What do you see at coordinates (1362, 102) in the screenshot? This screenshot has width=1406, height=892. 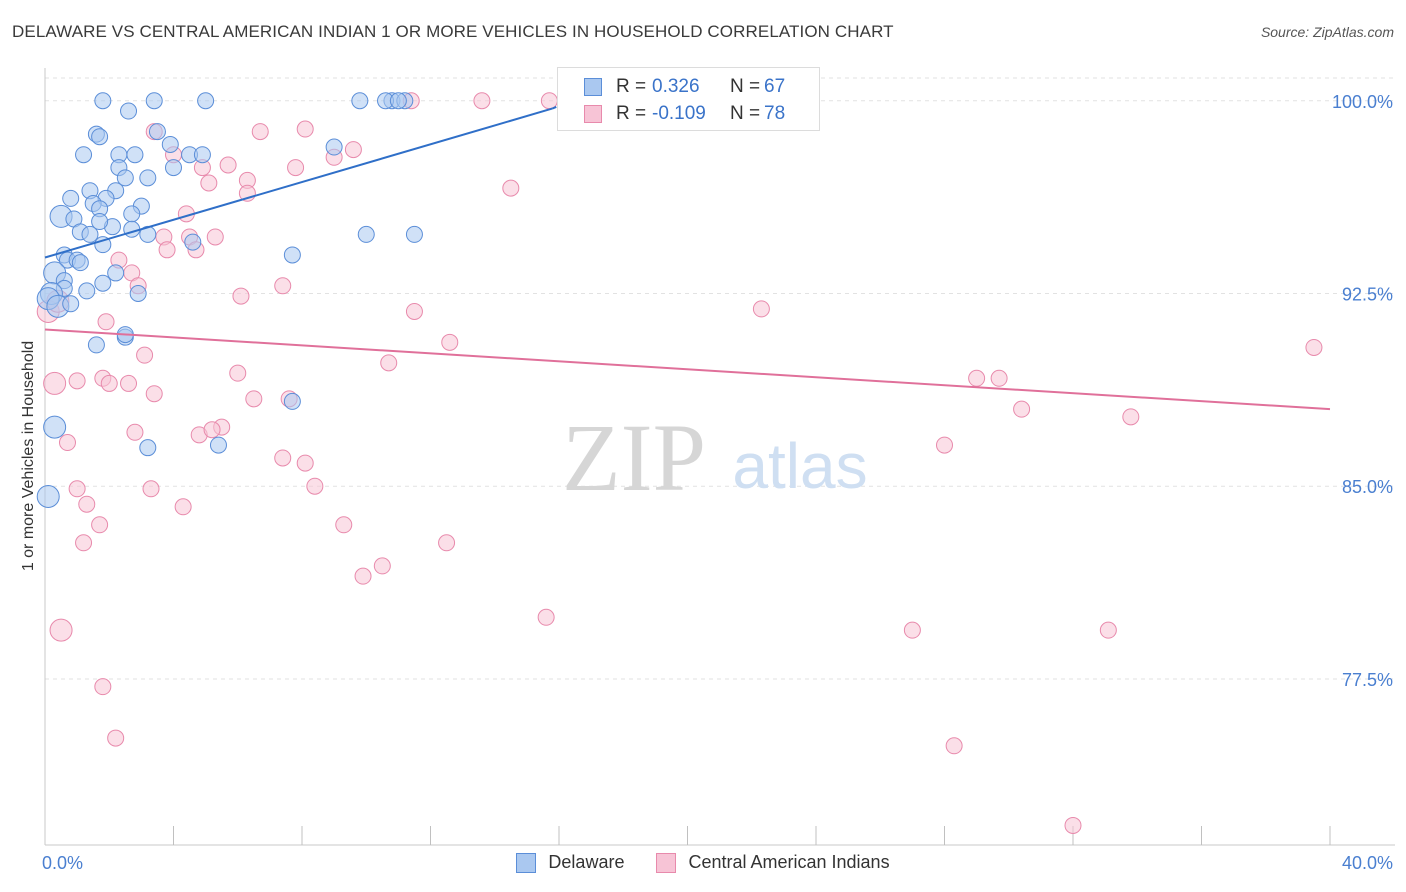 I see `y-tick-label: 100.0%` at bounding box center [1362, 102].